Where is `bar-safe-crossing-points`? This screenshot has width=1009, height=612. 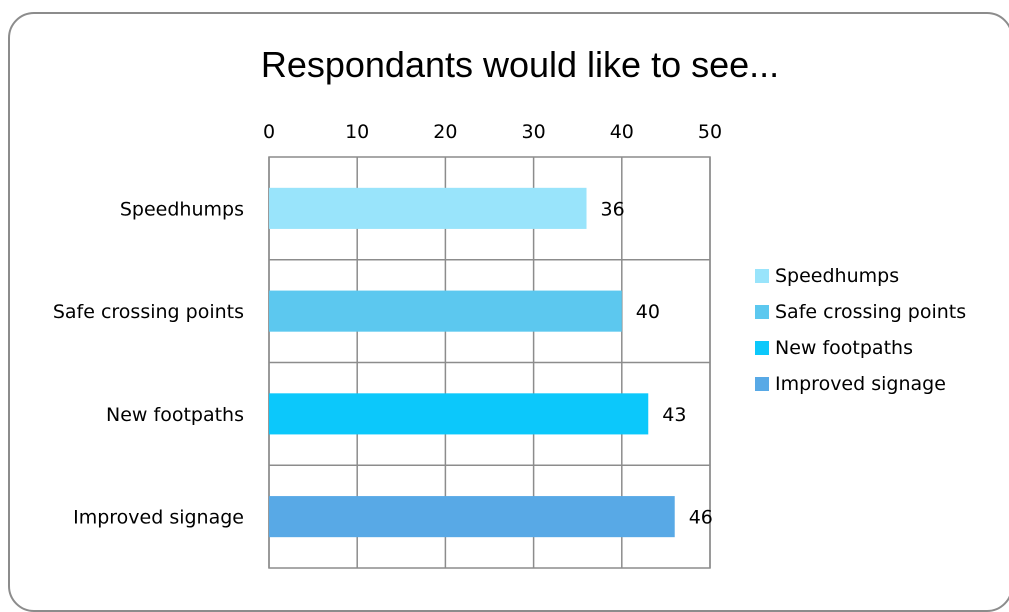 bar-safe-crossing-points is located at coordinates (445, 311).